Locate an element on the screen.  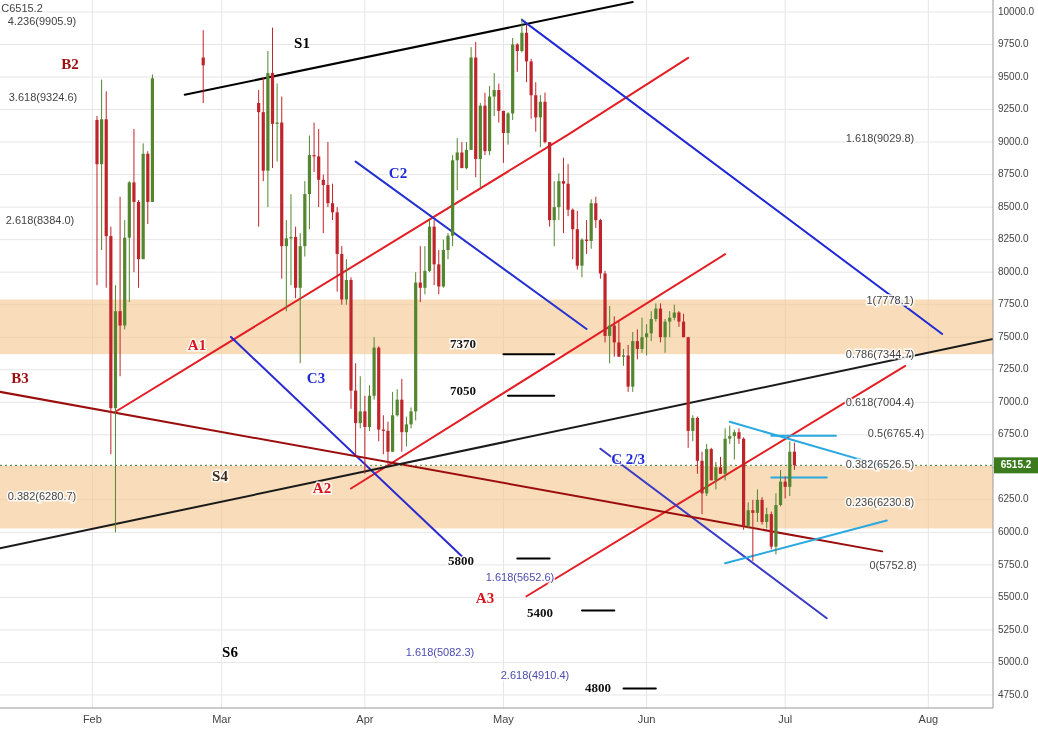
x-tick-label: Jul is located at coordinates (785, 719).